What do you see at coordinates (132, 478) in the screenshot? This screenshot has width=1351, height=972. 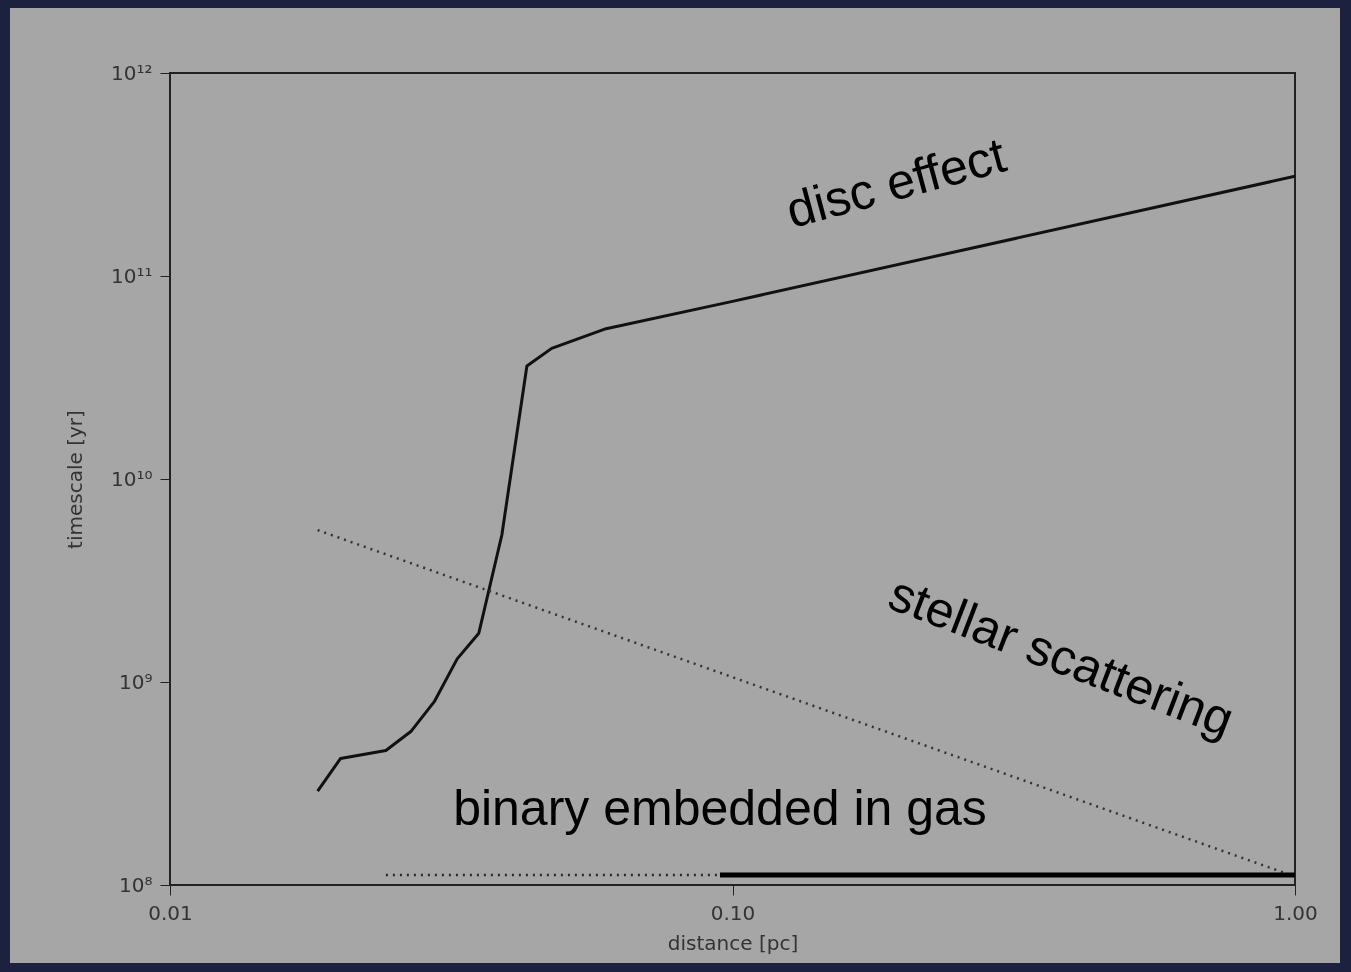 I see `y-tick-label: 10¹⁰` at bounding box center [132, 478].